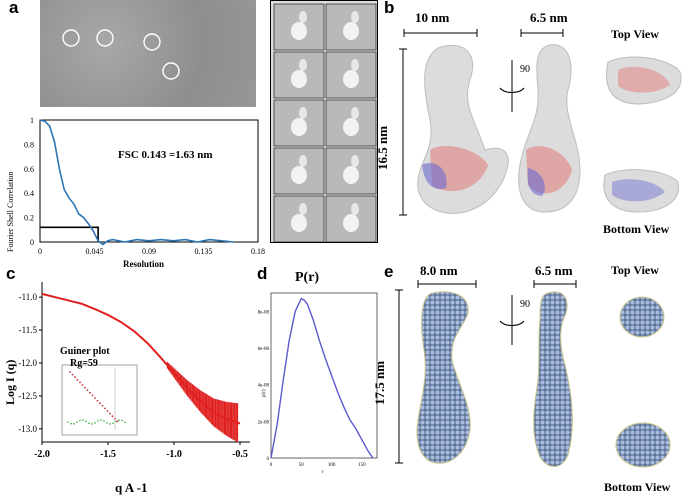 The width and height of the screenshot is (685, 498). What do you see at coordinates (641, 191) in the screenshot?
I see `bottom-view-map` at bounding box center [641, 191].